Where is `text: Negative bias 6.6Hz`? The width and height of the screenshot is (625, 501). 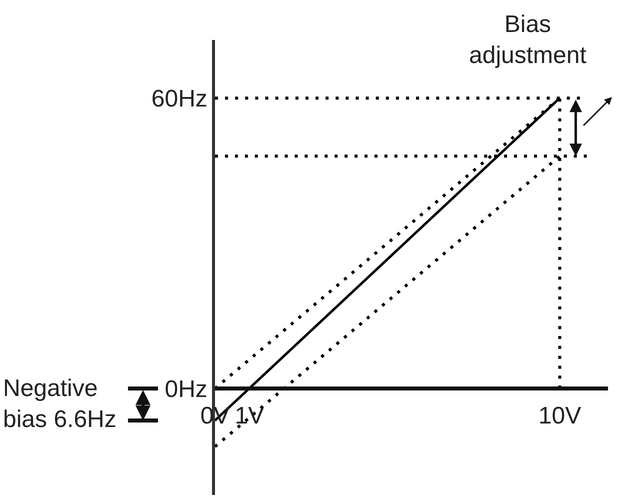
text: Negative bias 6.6Hz is located at coordinates (59, 404).